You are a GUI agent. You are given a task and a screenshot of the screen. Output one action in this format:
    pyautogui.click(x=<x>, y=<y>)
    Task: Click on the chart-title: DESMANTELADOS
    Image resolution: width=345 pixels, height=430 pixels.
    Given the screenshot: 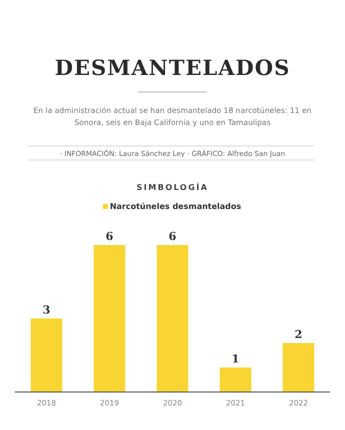 What is the action you would take?
    pyautogui.click(x=172, y=67)
    